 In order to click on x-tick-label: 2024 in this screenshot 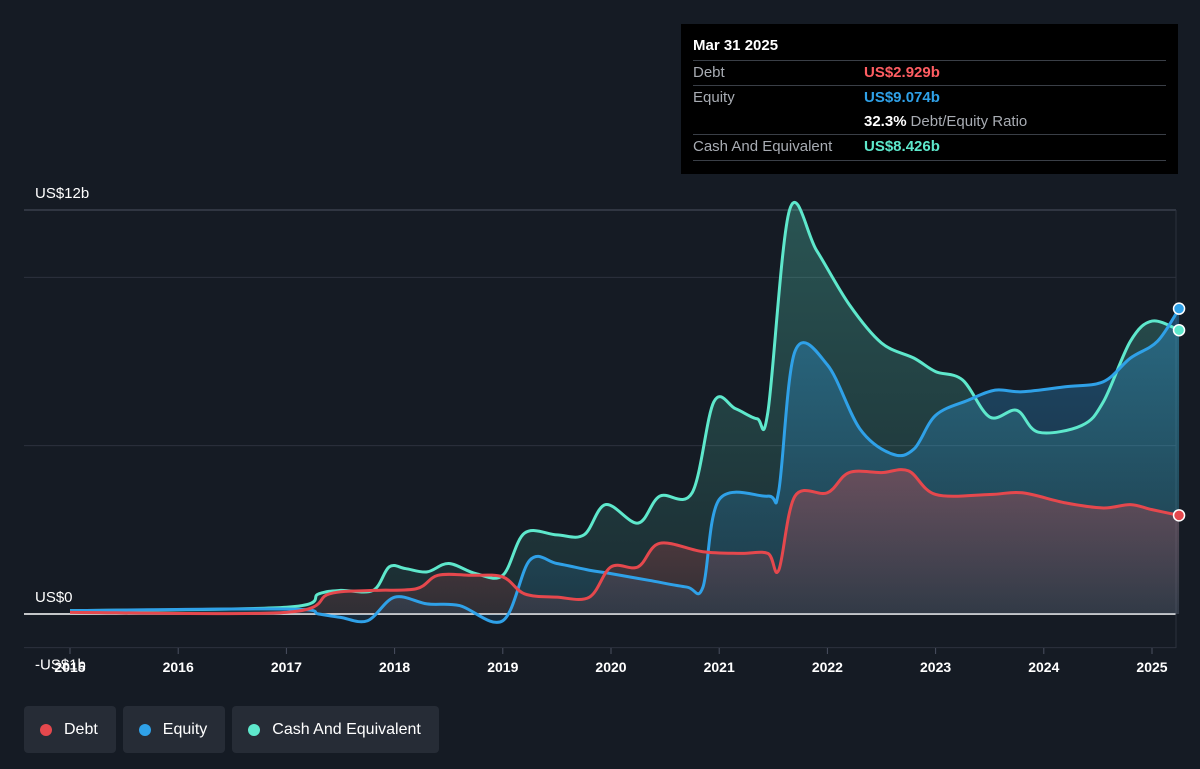, I will do `click(1043, 667)`.